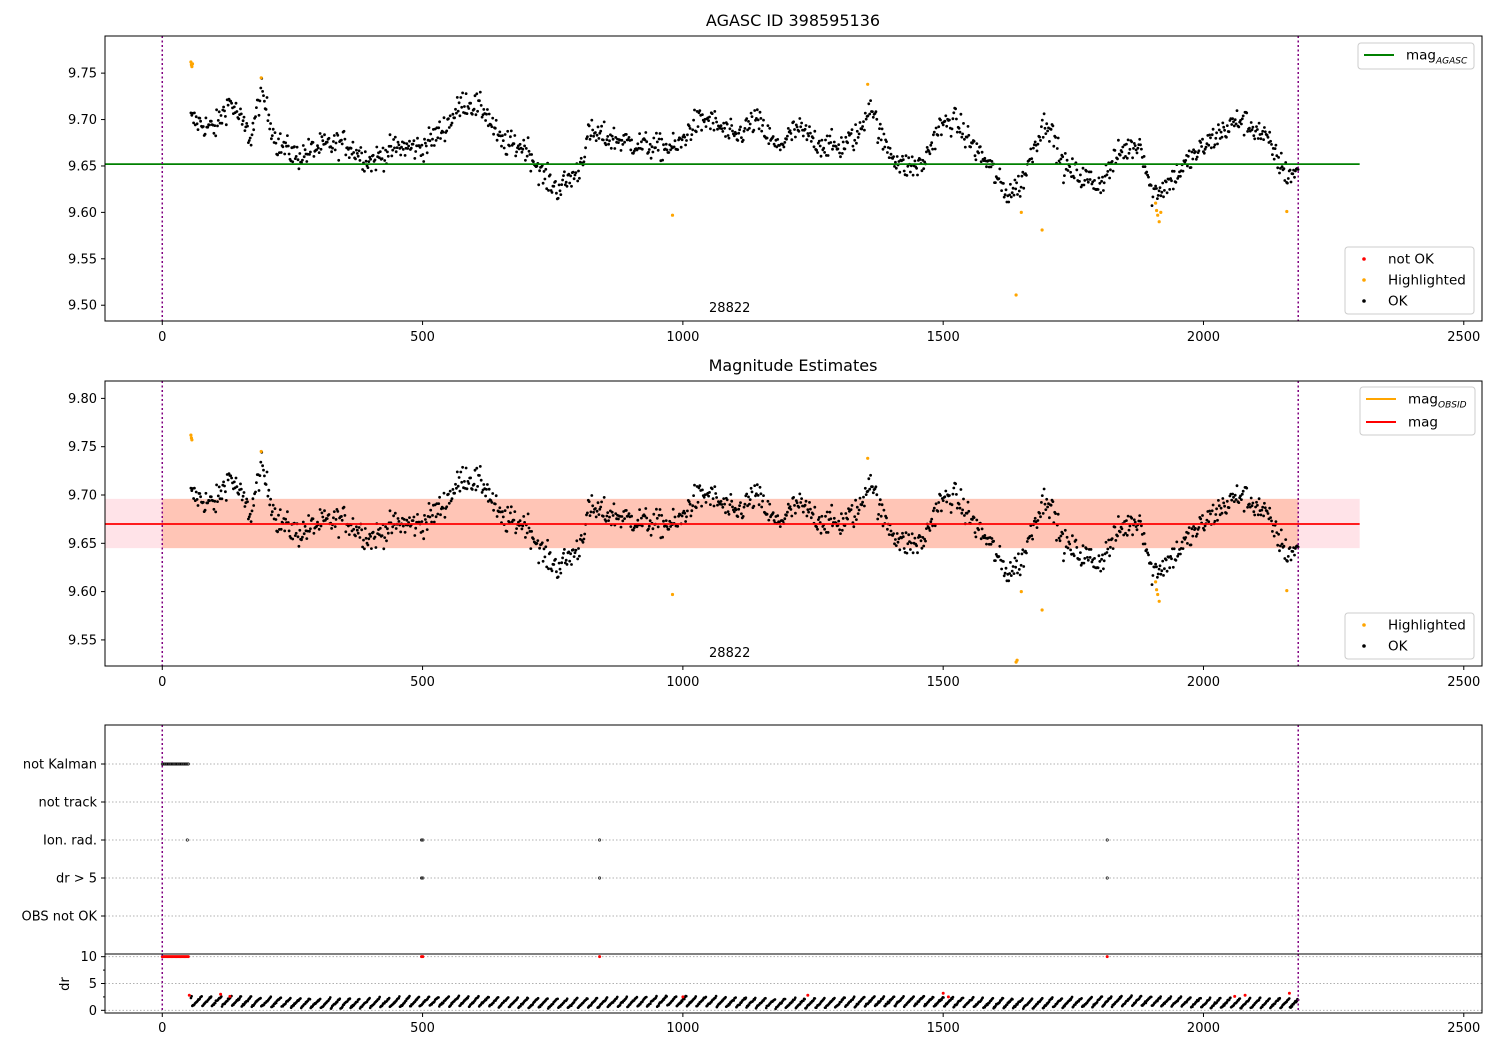 This screenshot has width=1500, height=1050. What do you see at coordinates (943, 993) in the screenshot?
I see `dr-notok-point` at bounding box center [943, 993].